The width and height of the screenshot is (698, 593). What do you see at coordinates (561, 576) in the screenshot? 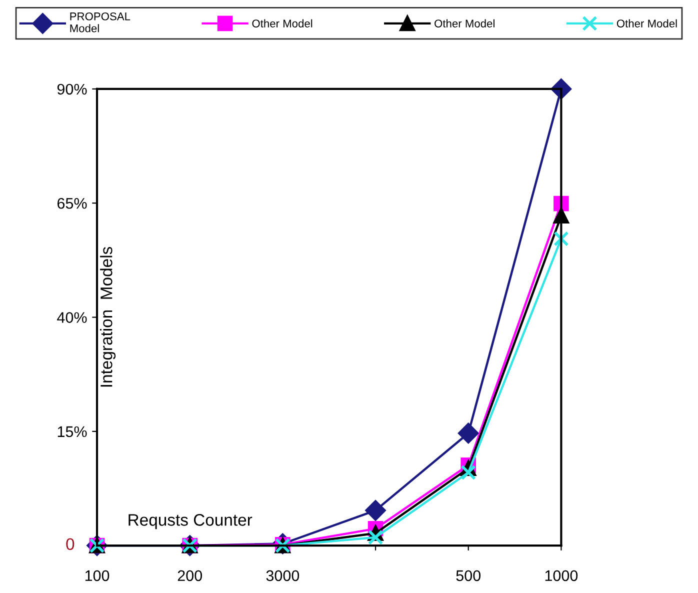
I see `x-tick-label: 1000` at bounding box center [561, 576].